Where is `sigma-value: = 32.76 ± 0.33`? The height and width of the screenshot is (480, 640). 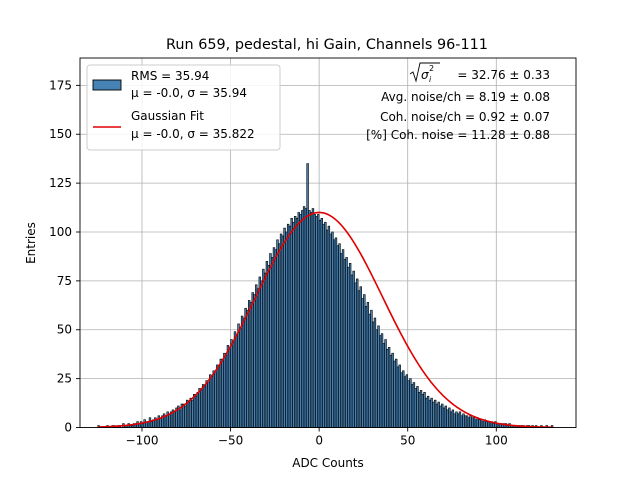
sigma-value: = 32.76 ± 0.33 is located at coordinates (503, 75).